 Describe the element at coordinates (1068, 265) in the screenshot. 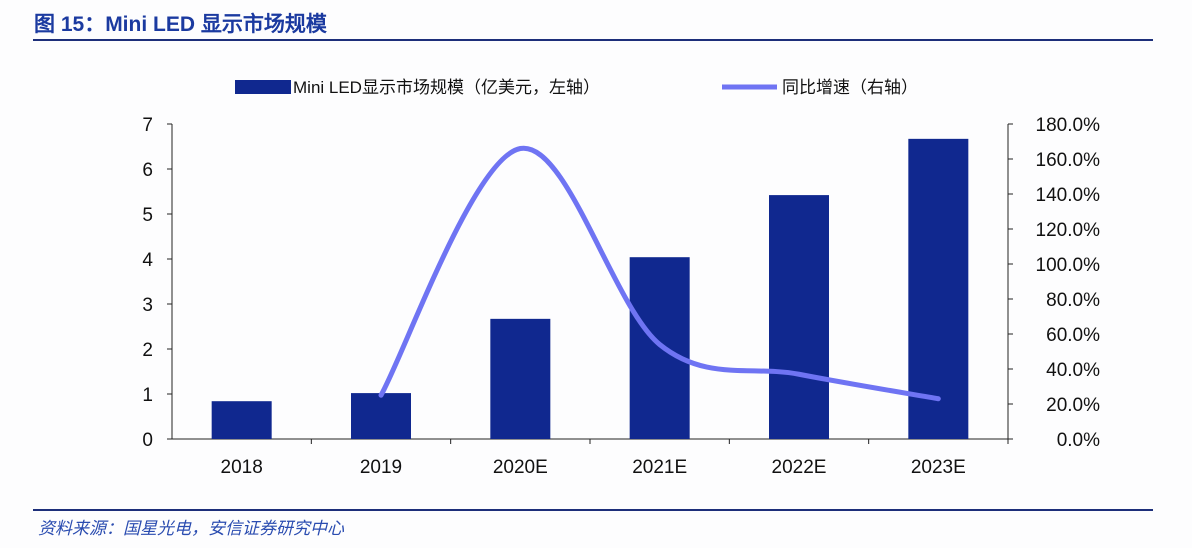

I see `right-tick-label: 100.0%` at that location.